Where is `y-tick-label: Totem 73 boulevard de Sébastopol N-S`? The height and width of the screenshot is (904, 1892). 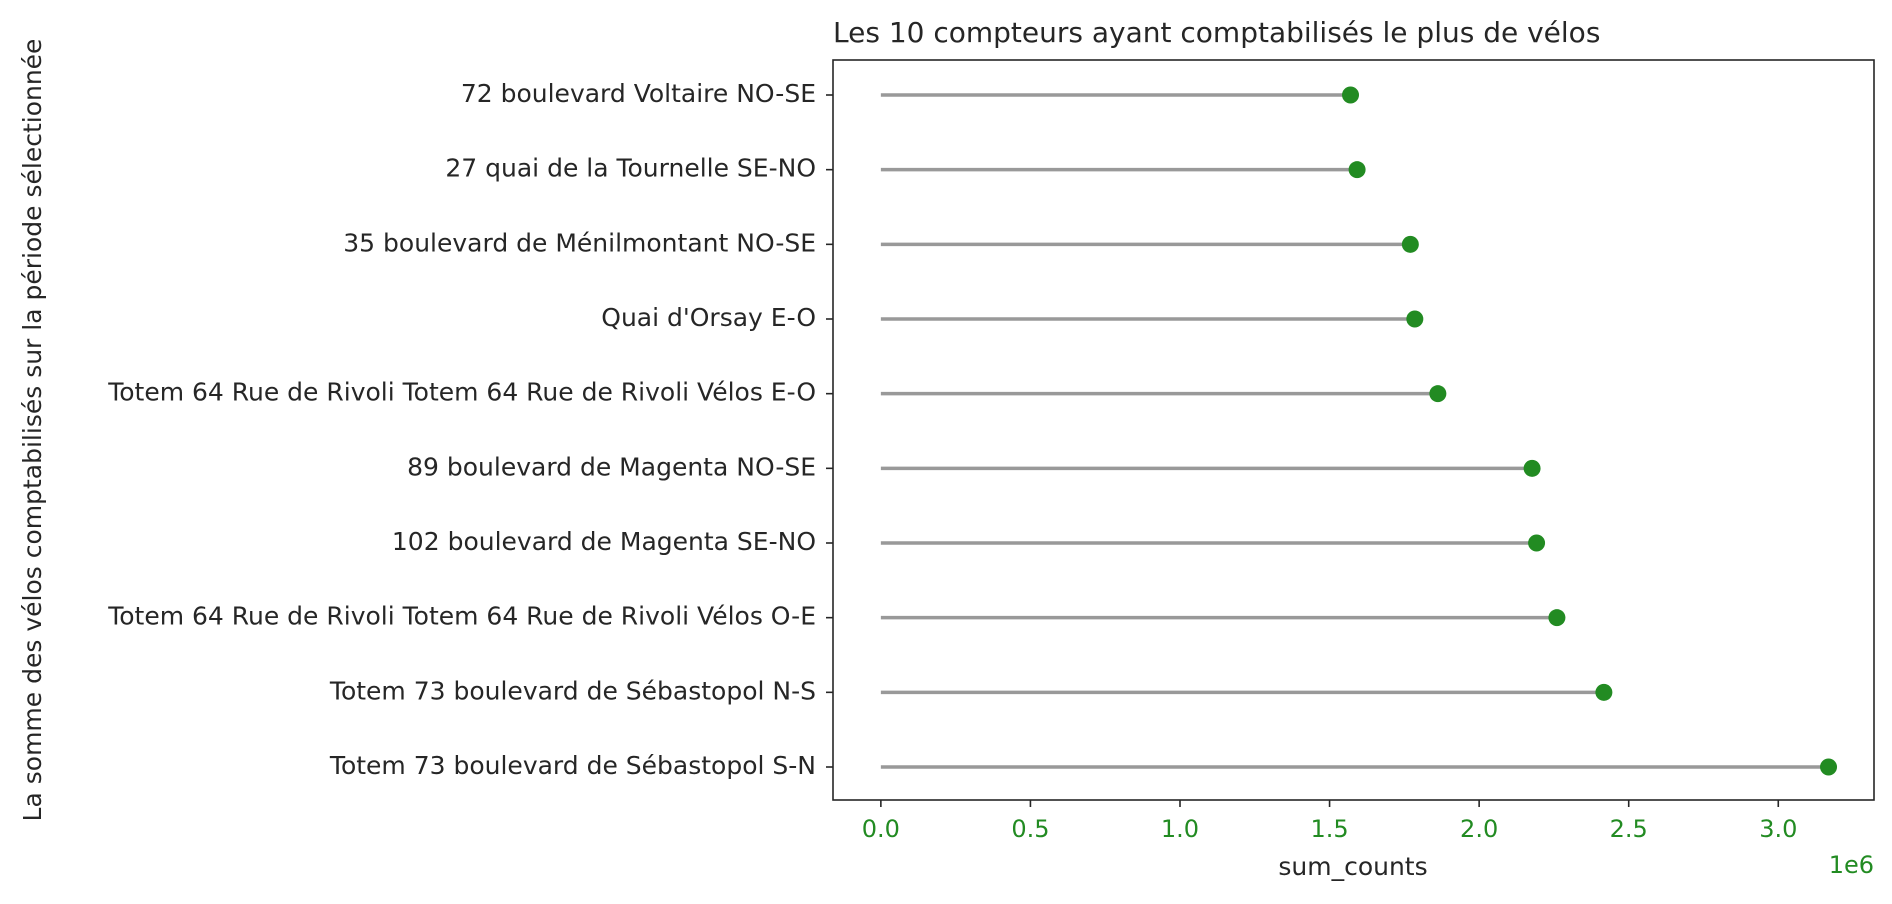
y-tick-label: Totem 73 boulevard de Sébastopol N-S is located at coordinates (572, 690).